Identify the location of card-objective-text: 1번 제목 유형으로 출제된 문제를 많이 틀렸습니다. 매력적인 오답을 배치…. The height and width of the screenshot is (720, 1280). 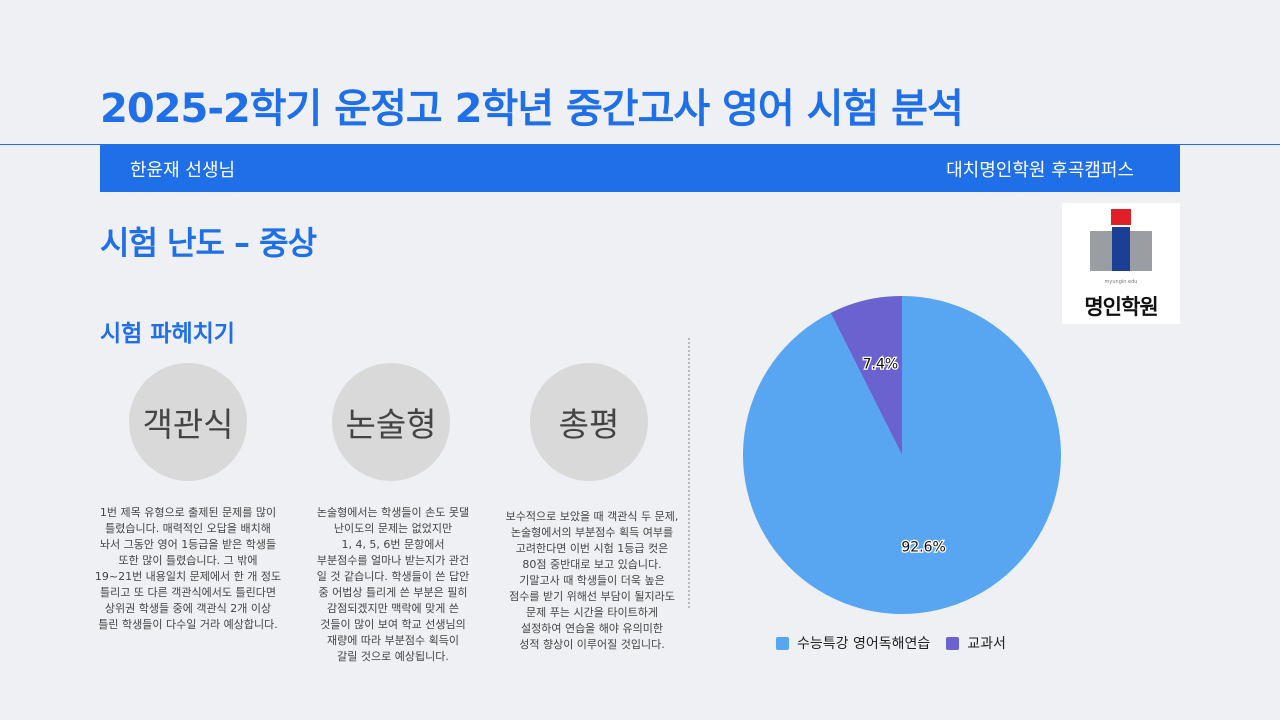
(188, 568).